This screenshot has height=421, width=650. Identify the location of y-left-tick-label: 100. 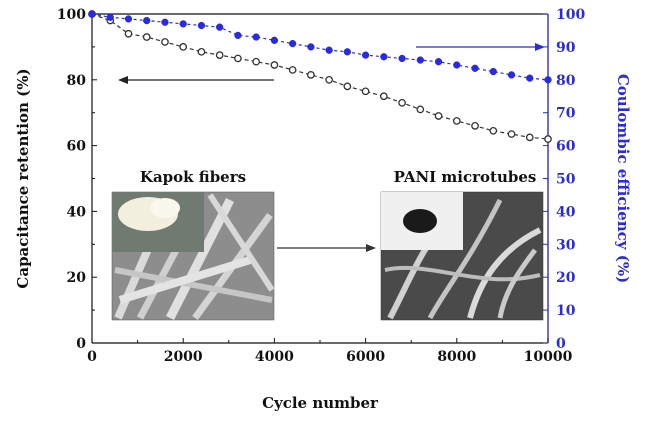
(71, 15).